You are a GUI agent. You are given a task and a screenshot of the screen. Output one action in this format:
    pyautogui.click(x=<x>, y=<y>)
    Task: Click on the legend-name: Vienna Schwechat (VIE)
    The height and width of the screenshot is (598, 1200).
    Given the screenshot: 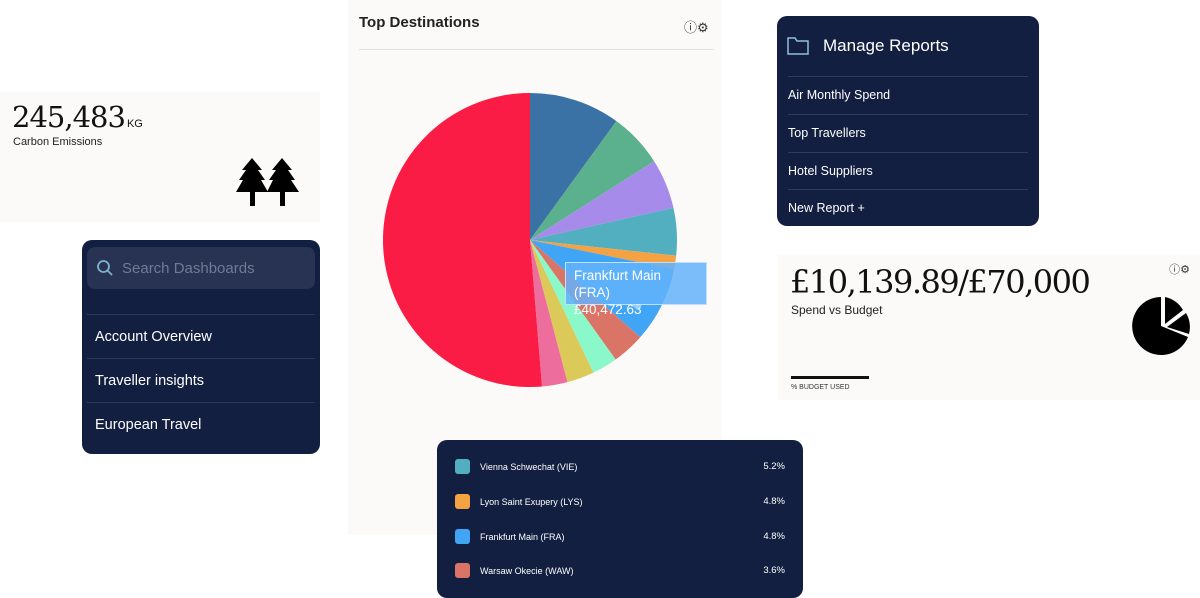 What is the action you would take?
    pyautogui.click(x=529, y=466)
    